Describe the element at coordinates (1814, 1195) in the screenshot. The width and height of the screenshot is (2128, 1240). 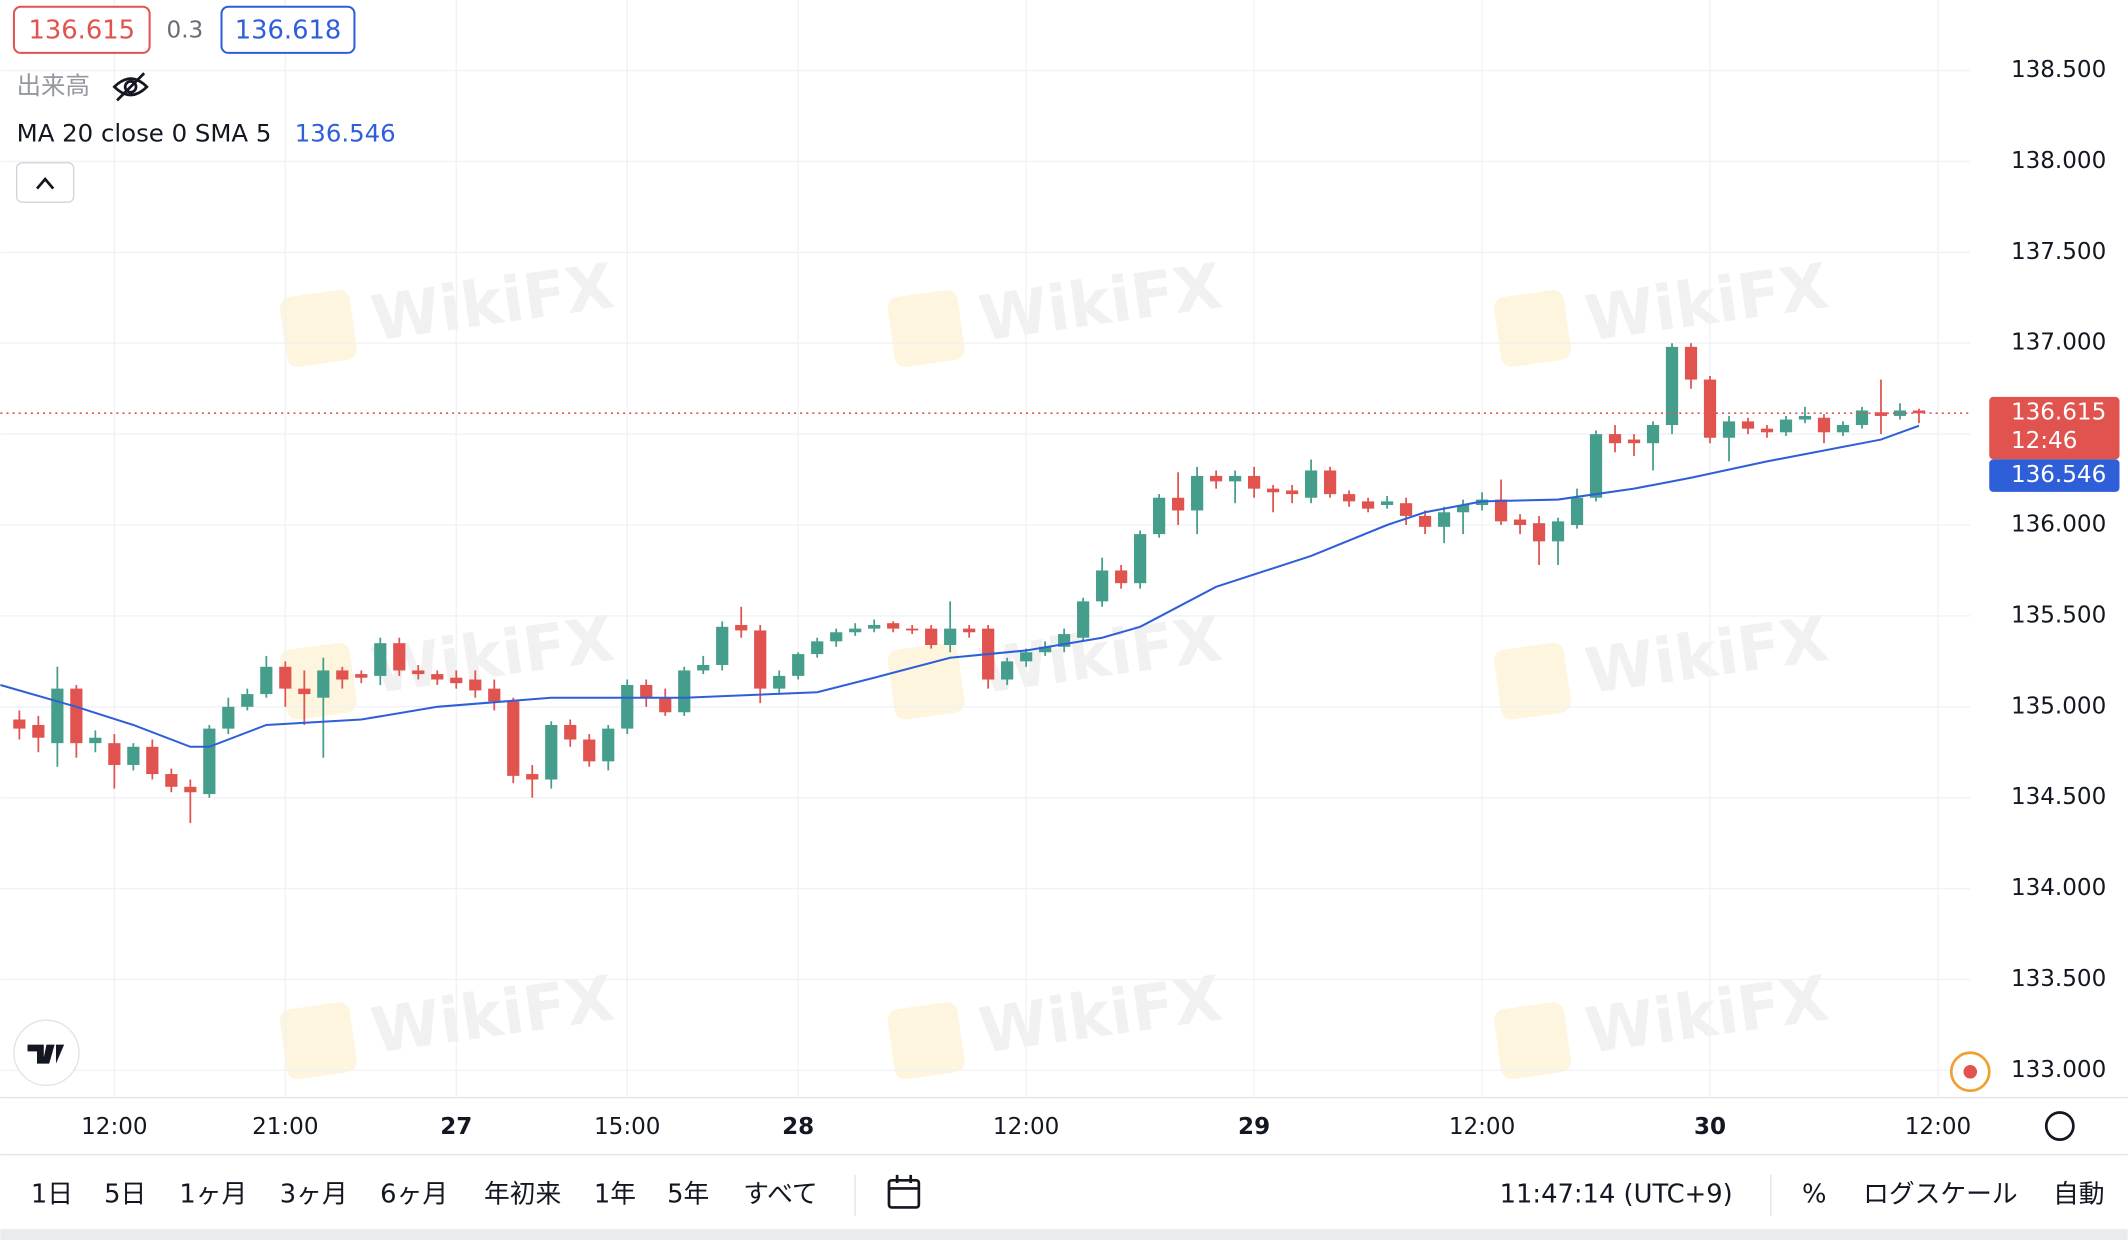
I see `percent-toggle: %` at that location.